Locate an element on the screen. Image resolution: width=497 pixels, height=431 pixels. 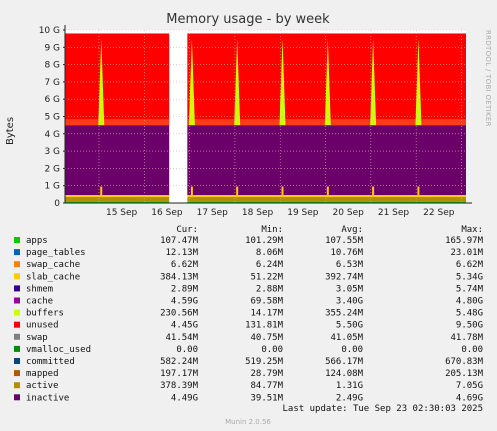
legend-avg-slab_cache: 392.74M is located at coordinates (344, 277).